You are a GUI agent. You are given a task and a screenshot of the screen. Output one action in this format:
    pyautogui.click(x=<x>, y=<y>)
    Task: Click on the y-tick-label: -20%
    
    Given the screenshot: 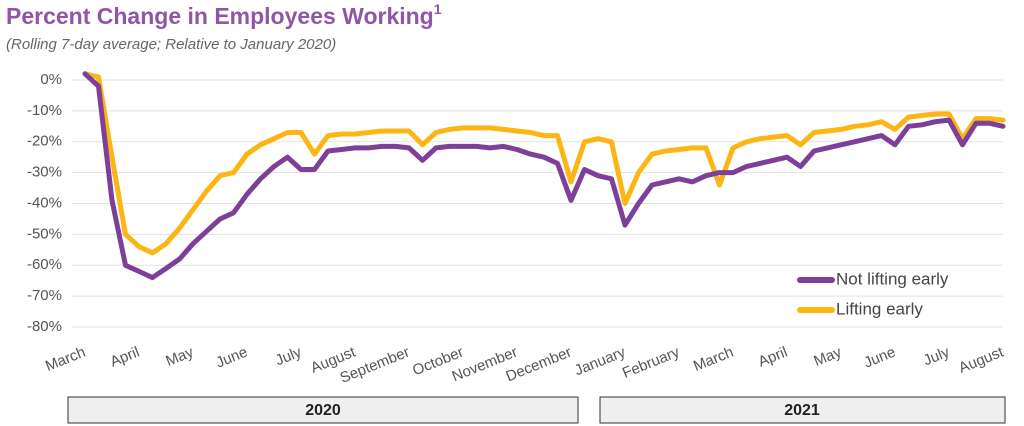 What is the action you would take?
    pyautogui.click(x=44, y=141)
    